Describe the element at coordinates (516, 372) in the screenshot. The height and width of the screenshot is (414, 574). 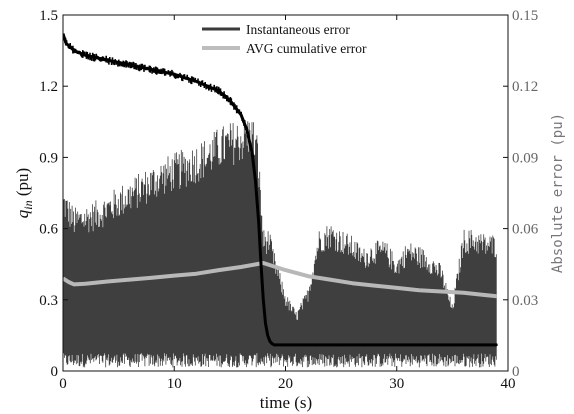
I see `y-tick-label-right: 0` at that location.